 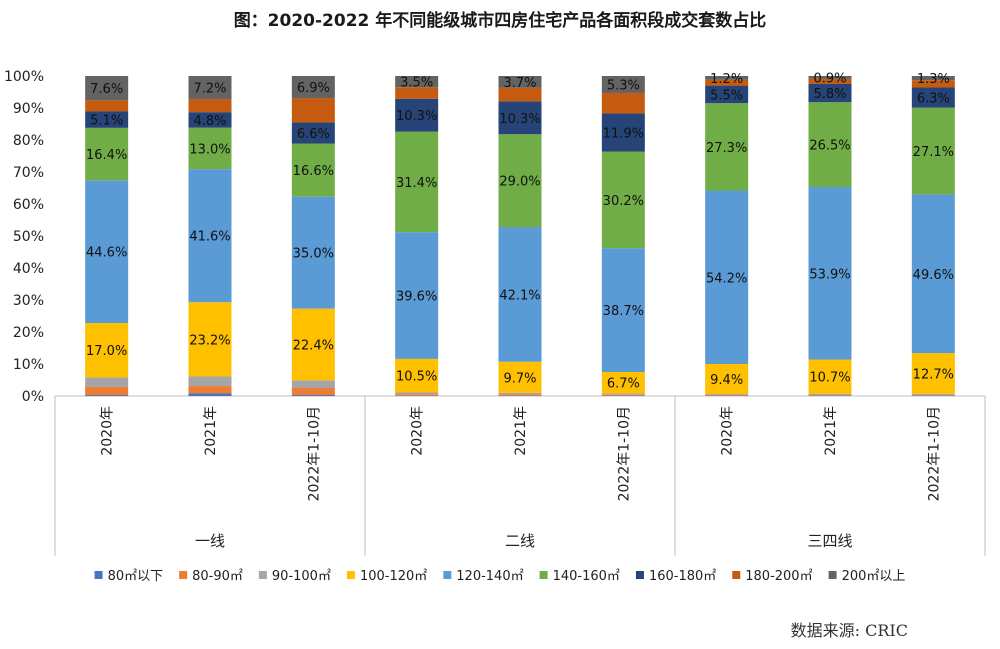 What do you see at coordinates (623, 133) in the screenshot?
I see `data-label: 11.9%` at bounding box center [623, 133].